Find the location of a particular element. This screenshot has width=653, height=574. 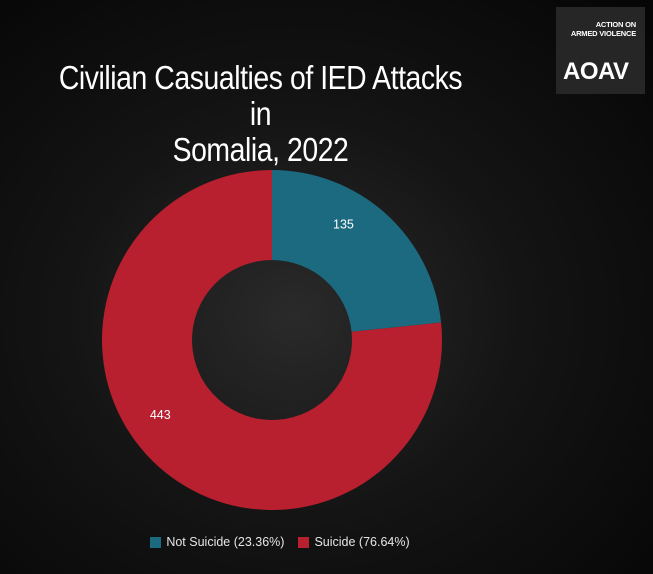

legend-item-suicide: Suicide (76.64%) is located at coordinates (354, 542).